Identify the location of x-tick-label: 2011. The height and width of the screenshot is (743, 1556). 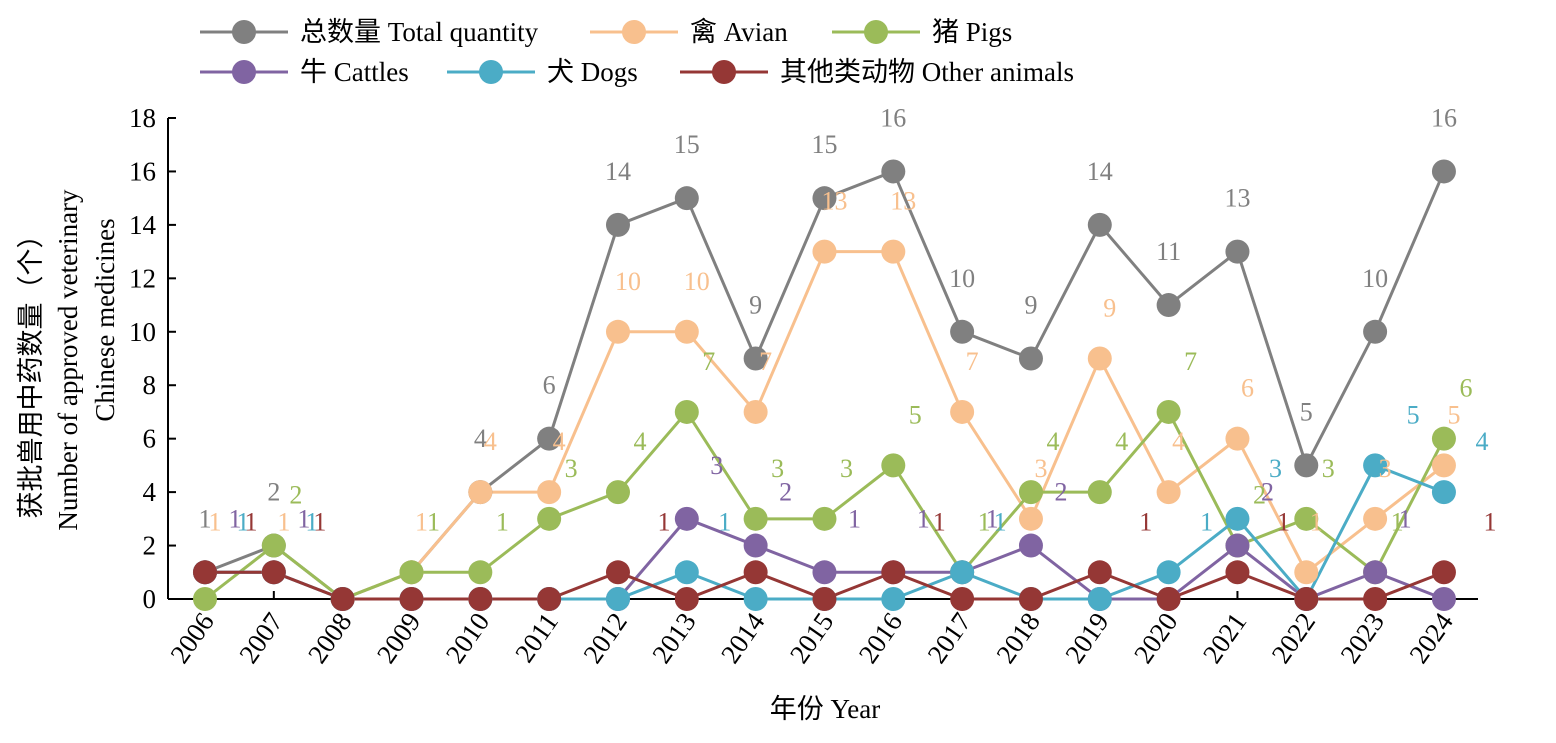
(536, 637).